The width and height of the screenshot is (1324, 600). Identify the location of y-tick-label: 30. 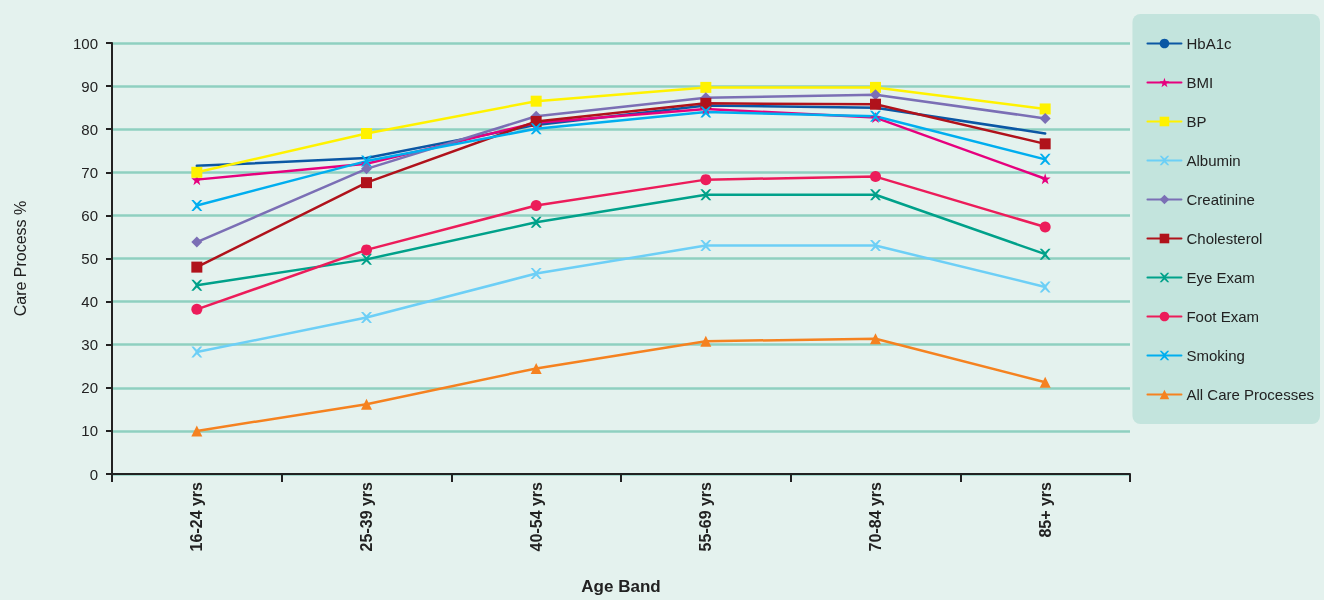
(89, 345).